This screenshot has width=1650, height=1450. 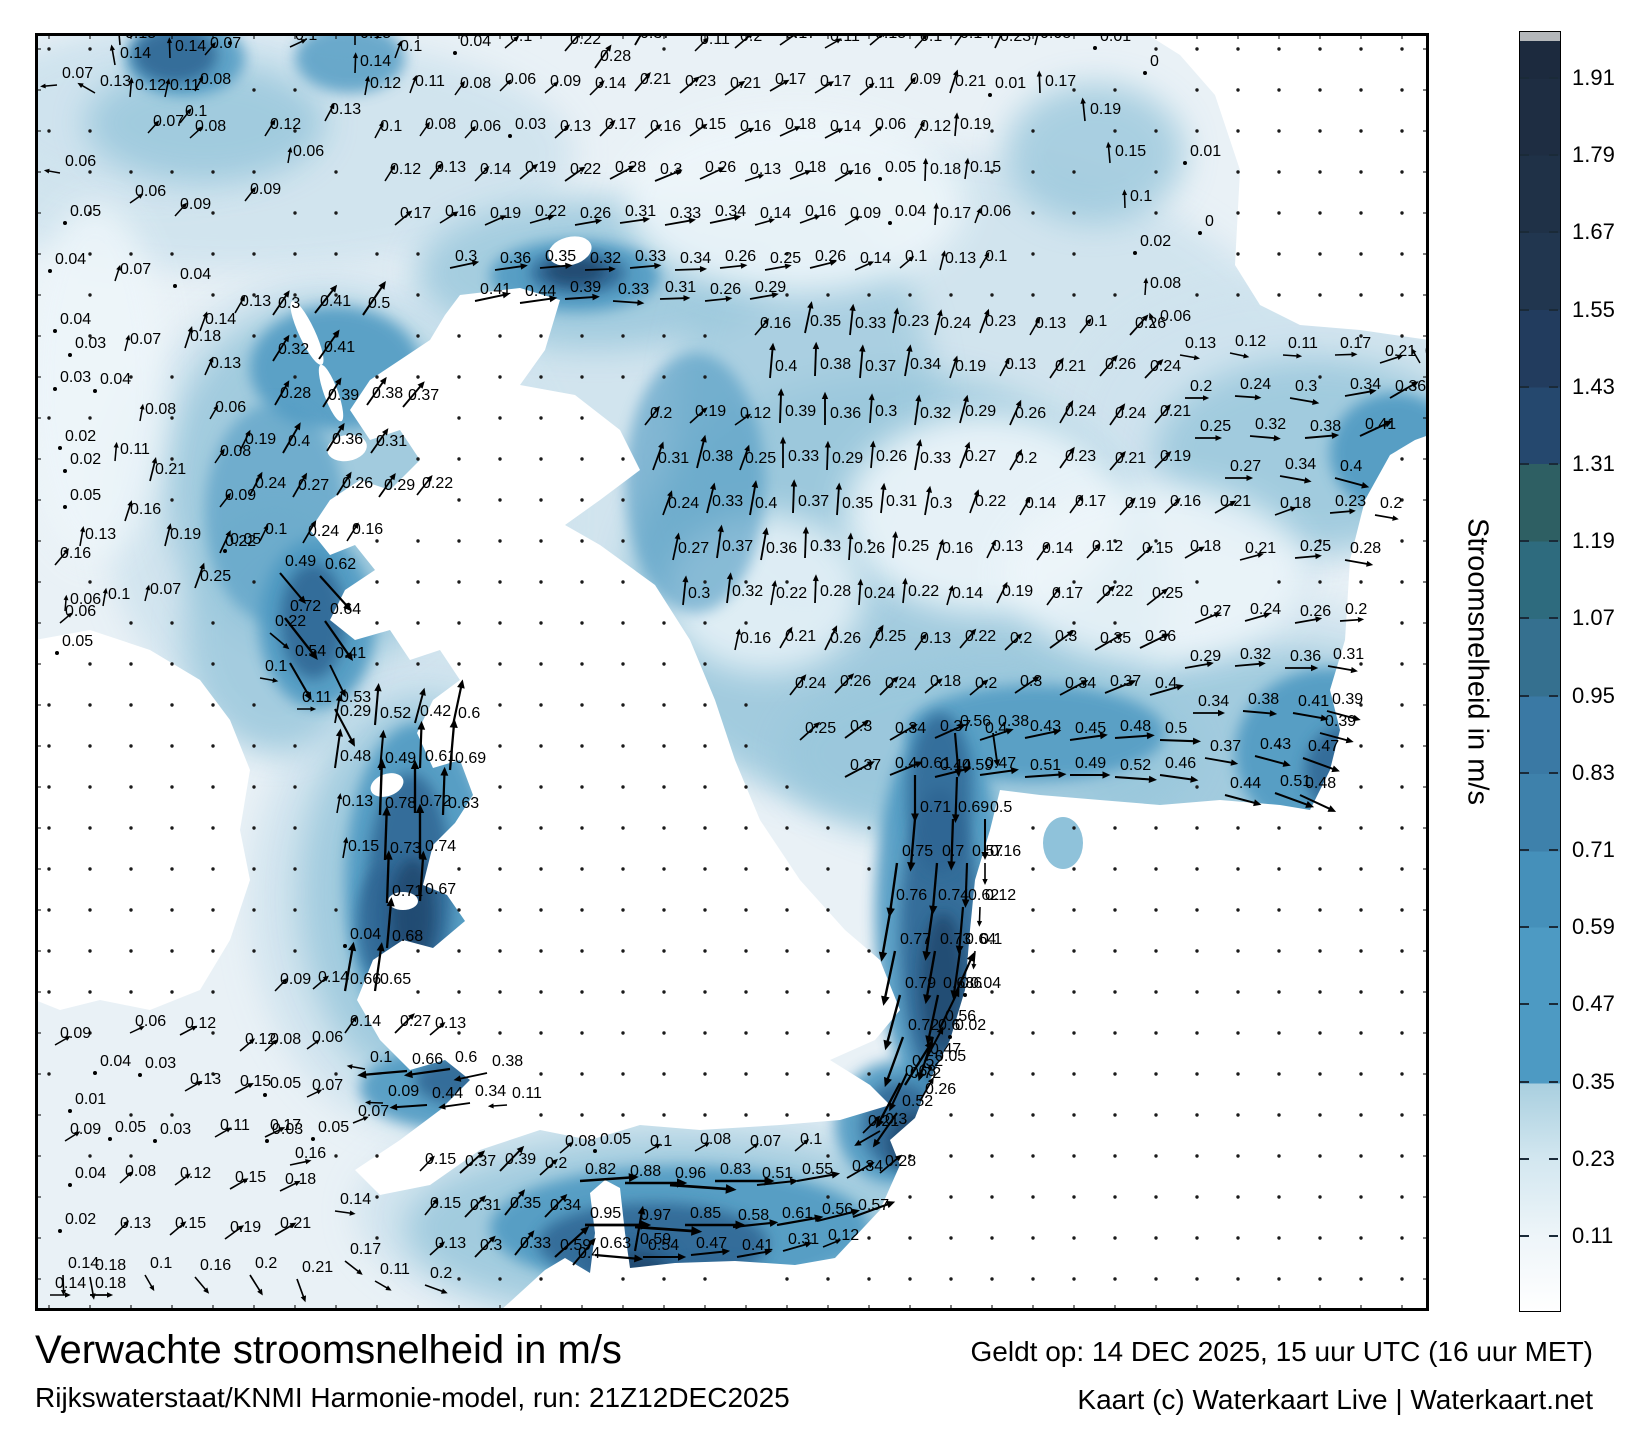 I want to click on flow-value-label: 0.37, so click(x=737, y=546).